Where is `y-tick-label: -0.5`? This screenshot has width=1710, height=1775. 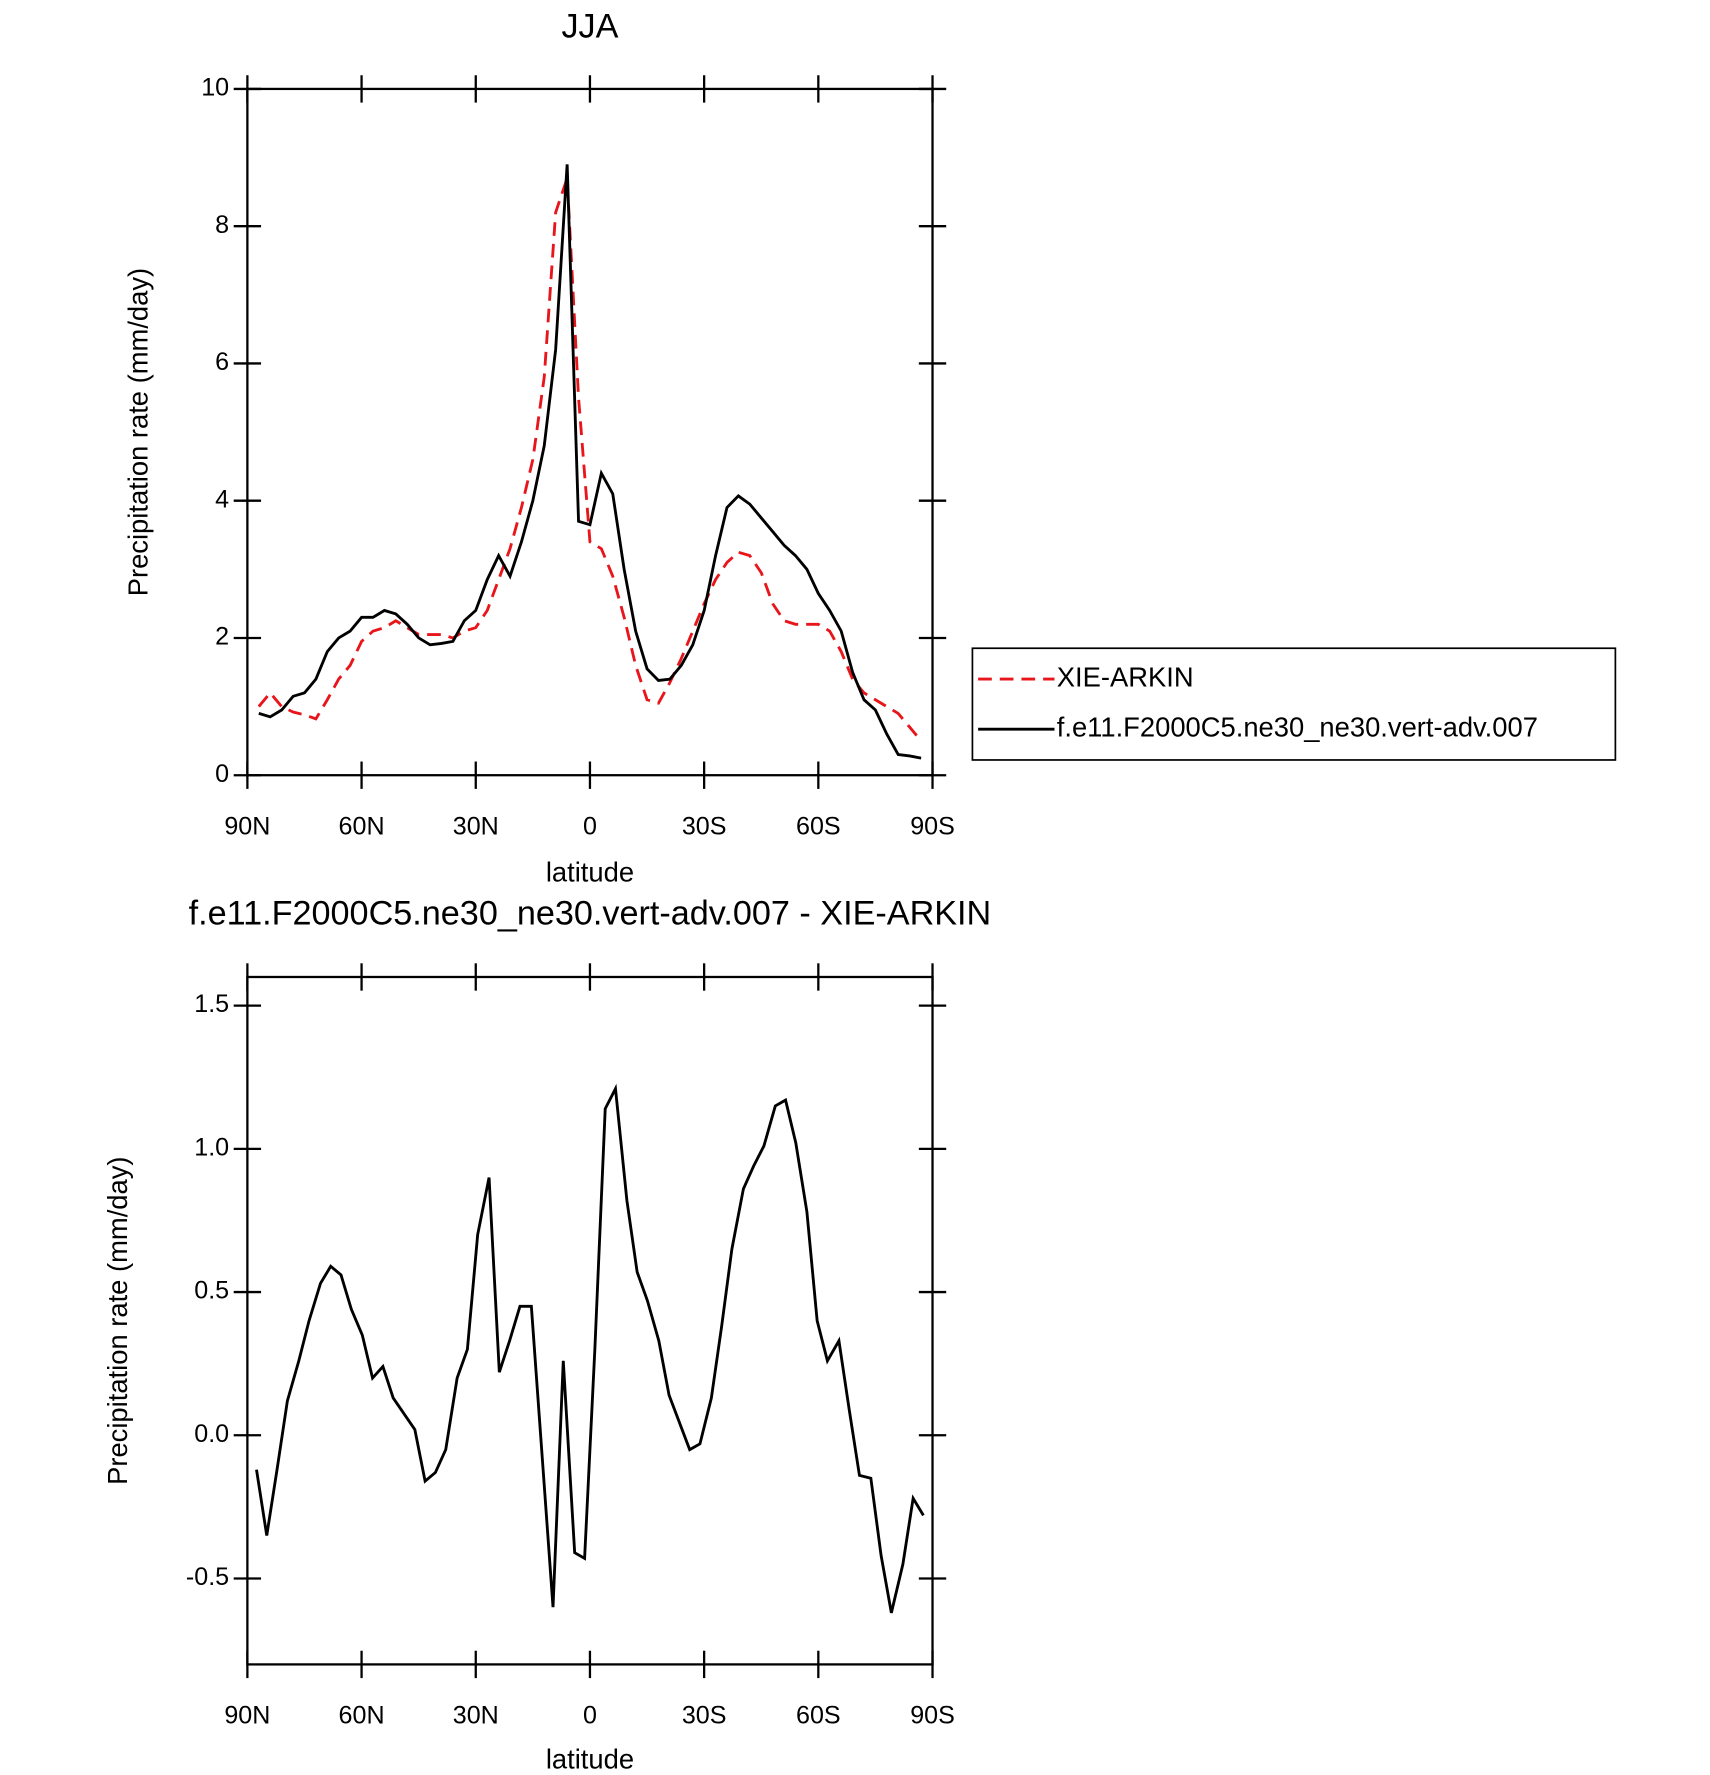 y-tick-label: -0.5 is located at coordinates (207, 1577).